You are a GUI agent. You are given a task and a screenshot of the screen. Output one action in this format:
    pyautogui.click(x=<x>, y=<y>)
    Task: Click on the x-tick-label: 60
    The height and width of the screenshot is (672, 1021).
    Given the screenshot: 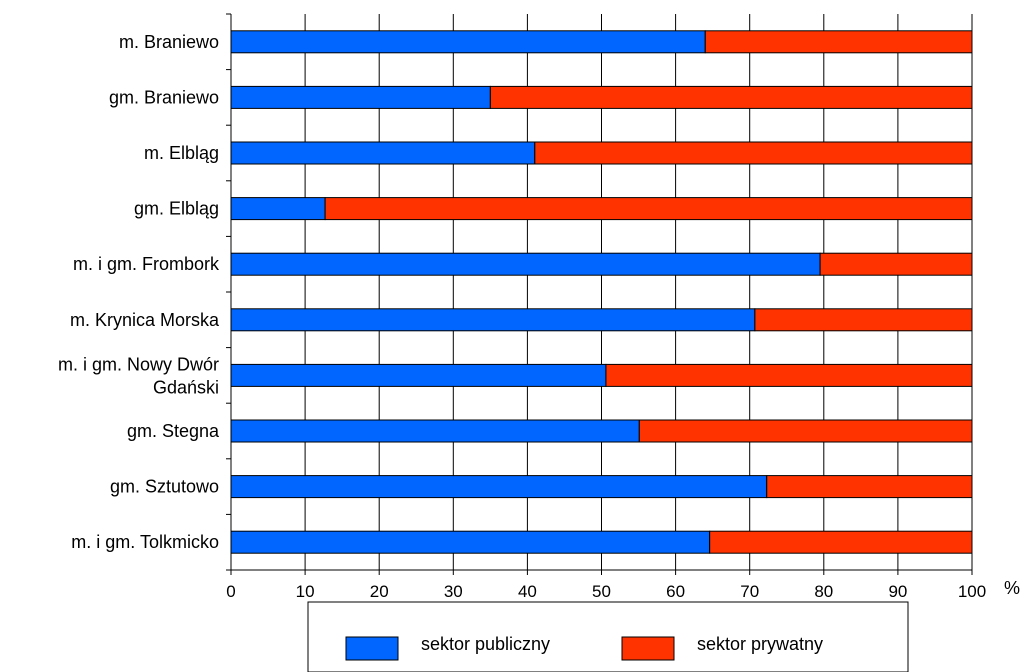 What is the action you would take?
    pyautogui.click(x=675, y=591)
    